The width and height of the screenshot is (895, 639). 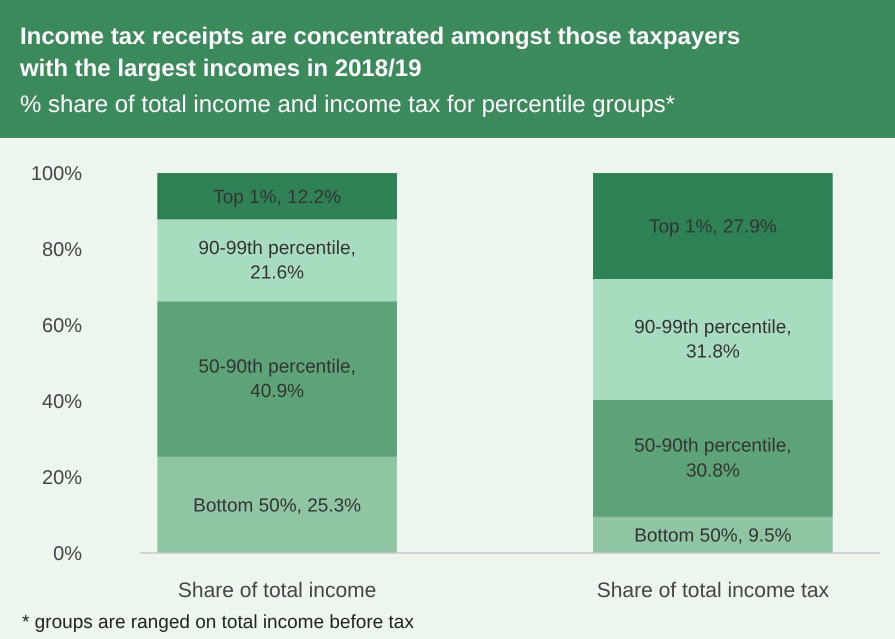 I want to click on text: 50-90th percentile,, so click(x=277, y=367).